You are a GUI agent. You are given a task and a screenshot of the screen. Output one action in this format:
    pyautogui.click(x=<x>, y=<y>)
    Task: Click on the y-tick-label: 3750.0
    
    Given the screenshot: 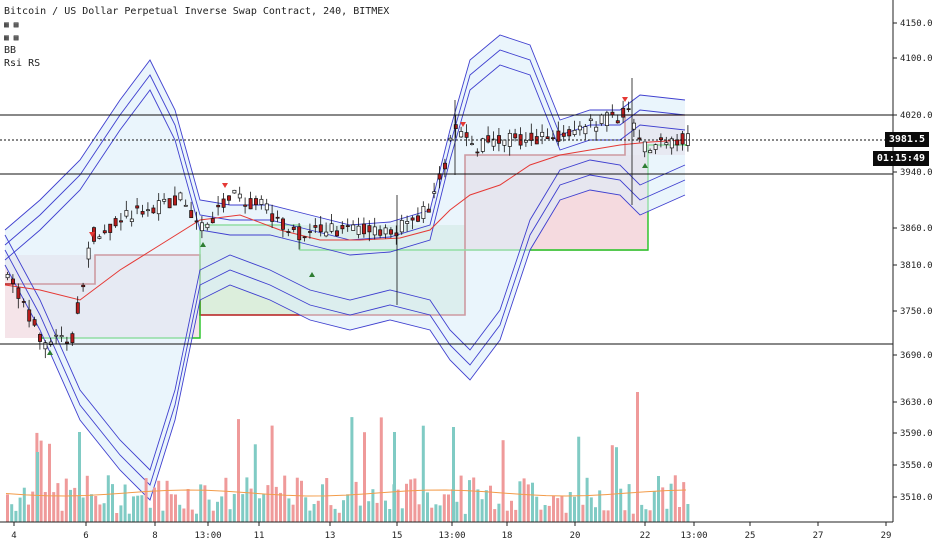 What is the action you would take?
    pyautogui.click(x=916, y=312)
    